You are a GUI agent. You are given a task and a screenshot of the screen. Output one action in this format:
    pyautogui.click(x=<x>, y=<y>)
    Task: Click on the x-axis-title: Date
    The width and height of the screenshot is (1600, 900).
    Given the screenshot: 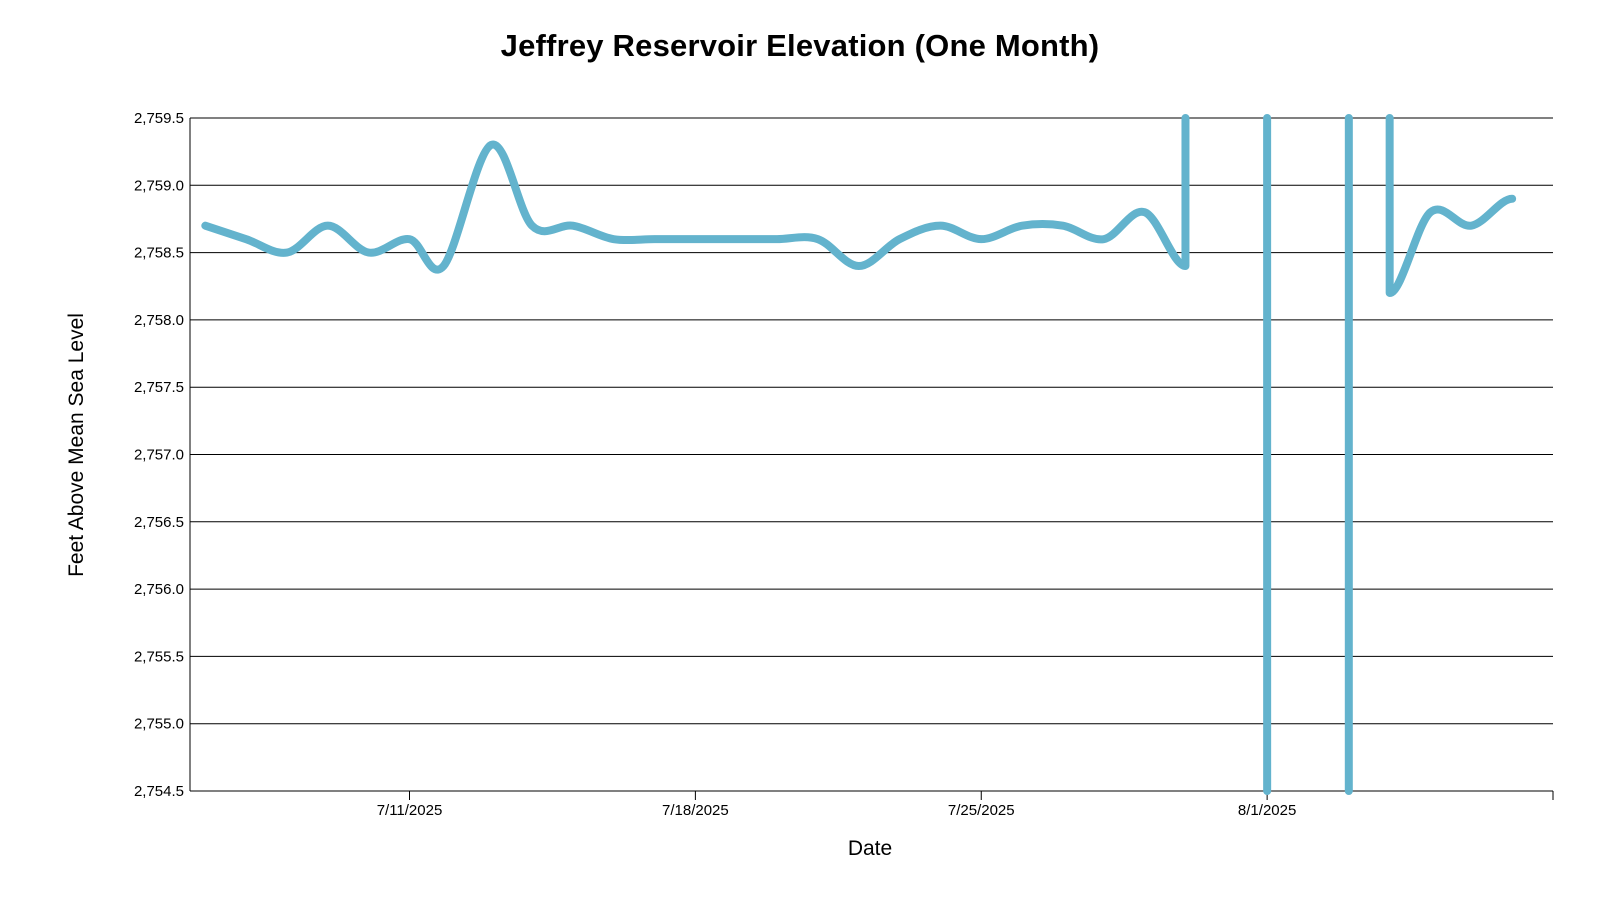 What is the action you would take?
    pyautogui.click(x=870, y=848)
    